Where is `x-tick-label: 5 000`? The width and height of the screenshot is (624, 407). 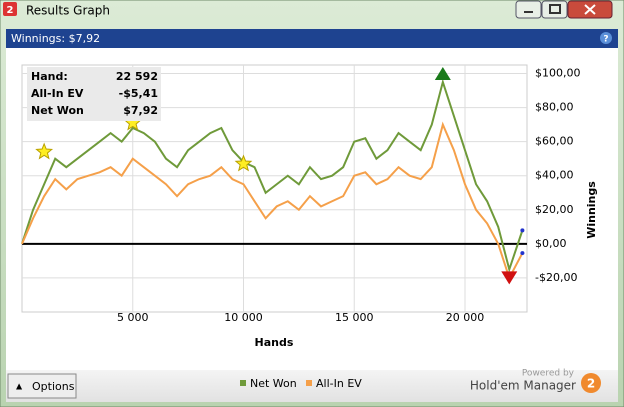 x-tick-label: 5 000 is located at coordinates (133, 317).